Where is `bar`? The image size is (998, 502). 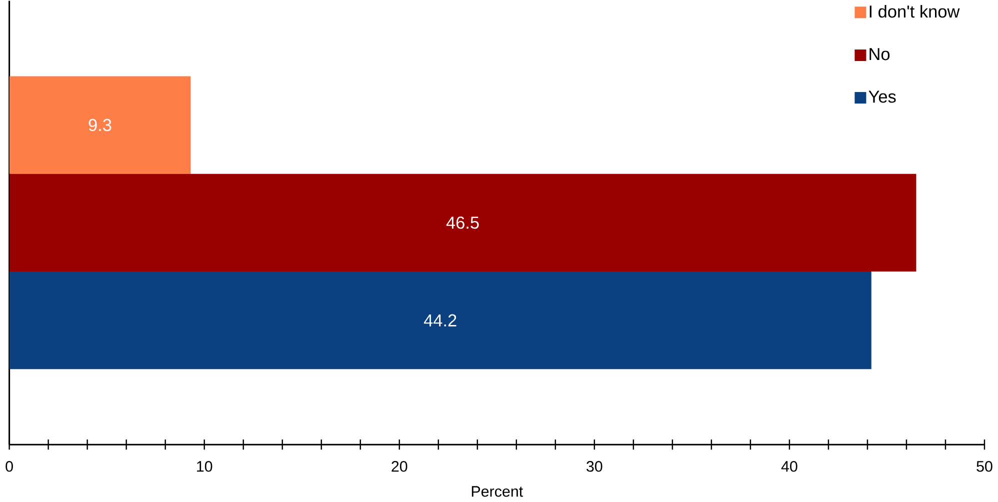
bar is located at coordinates (100, 125).